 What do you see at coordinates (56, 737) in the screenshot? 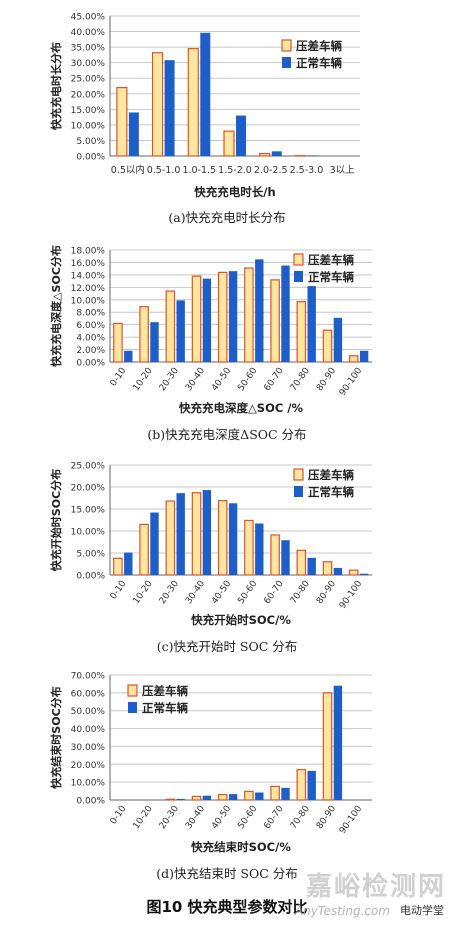
I see `y-axis-title: 快充结束时SOC分布` at bounding box center [56, 737].